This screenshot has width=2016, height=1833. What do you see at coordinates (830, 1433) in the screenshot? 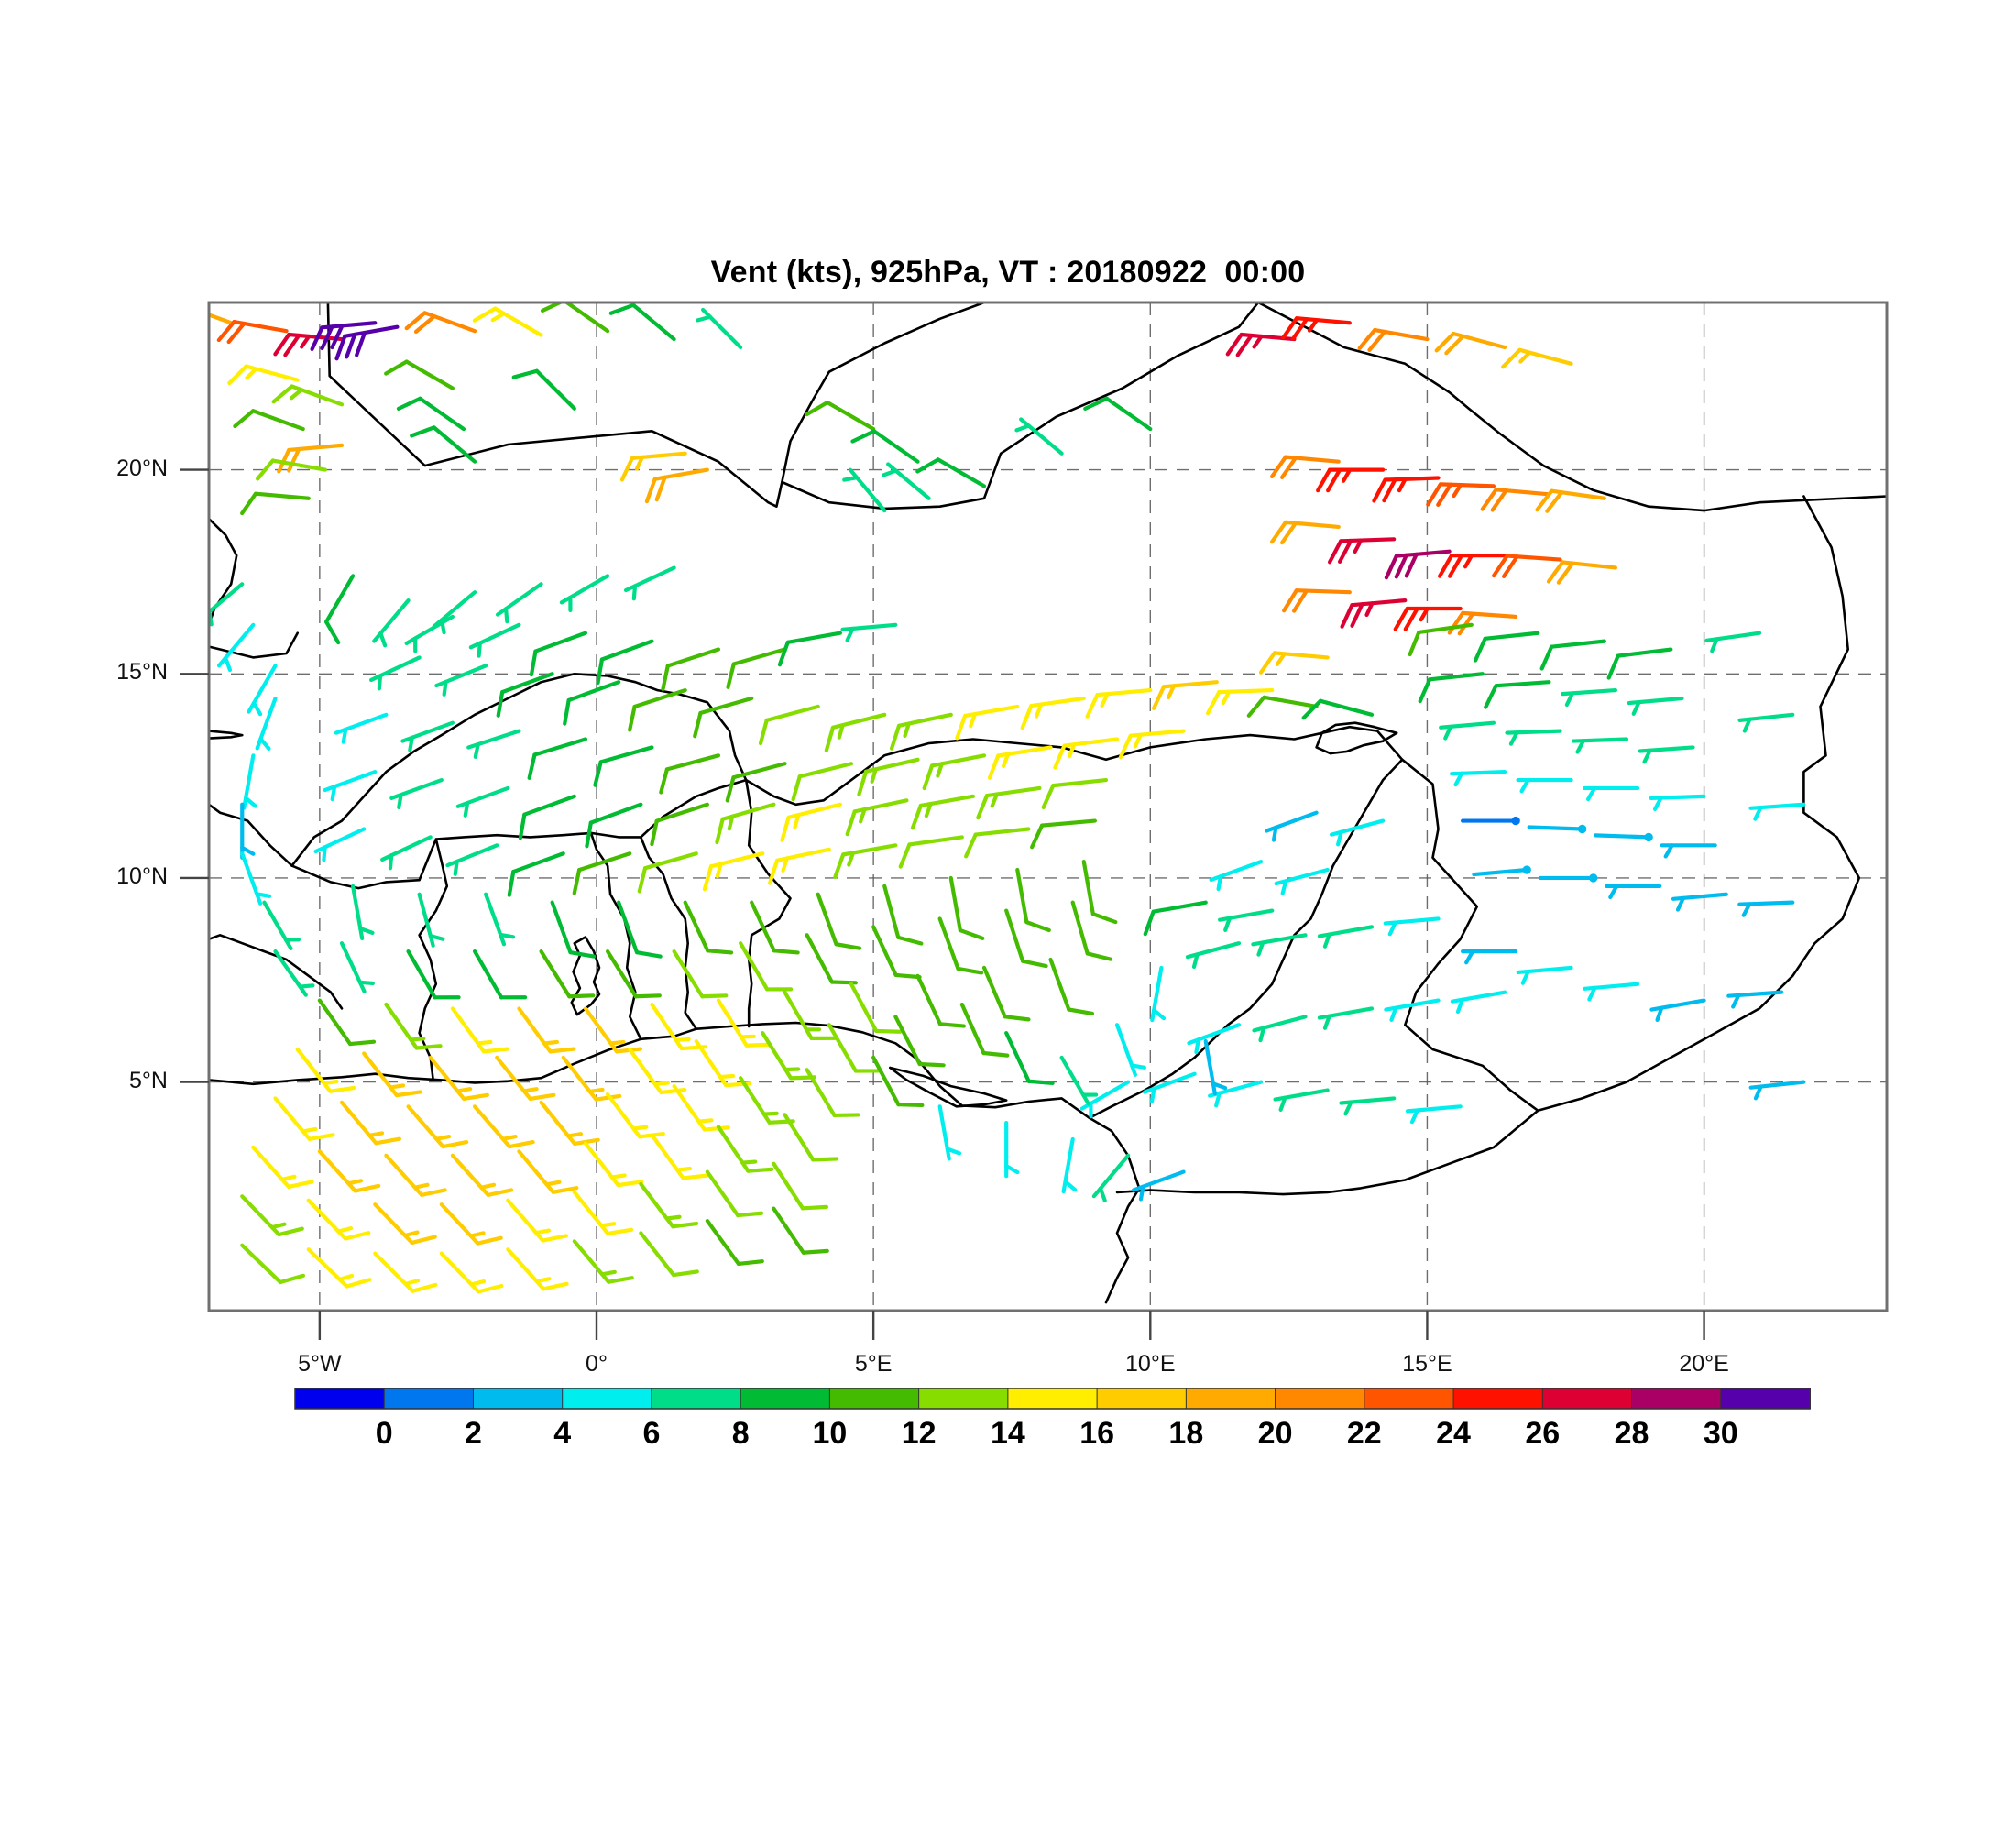
I see `colorbar-tick-label: 10` at bounding box center [830, 1433].